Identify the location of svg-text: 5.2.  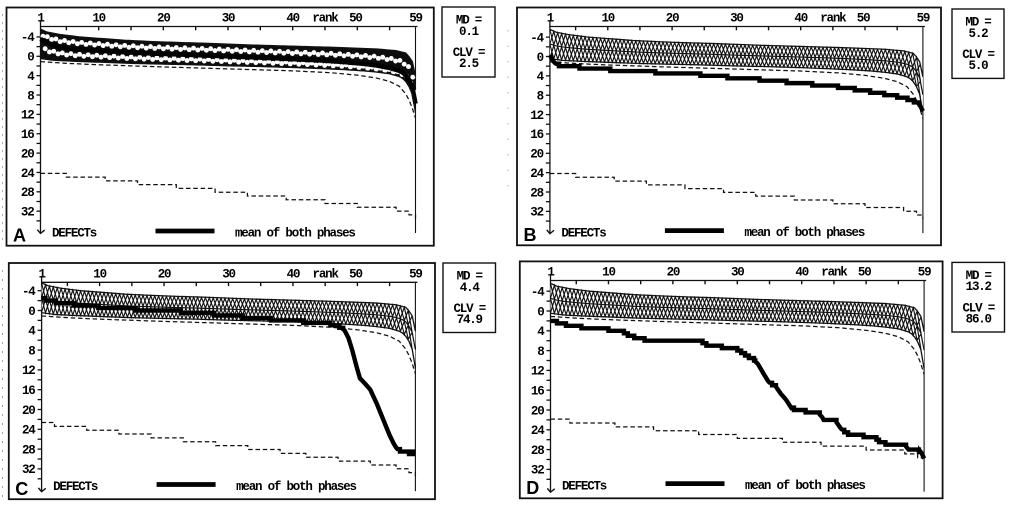
(979, 34).